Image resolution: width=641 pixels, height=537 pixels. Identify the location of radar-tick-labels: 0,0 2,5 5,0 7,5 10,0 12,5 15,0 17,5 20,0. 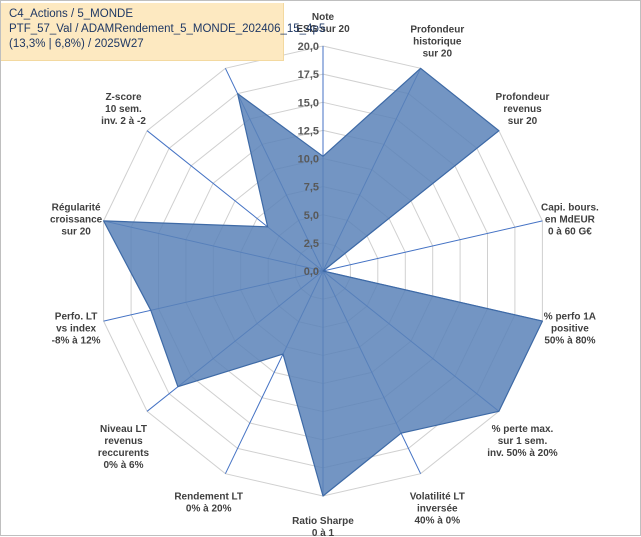
(308, 159).